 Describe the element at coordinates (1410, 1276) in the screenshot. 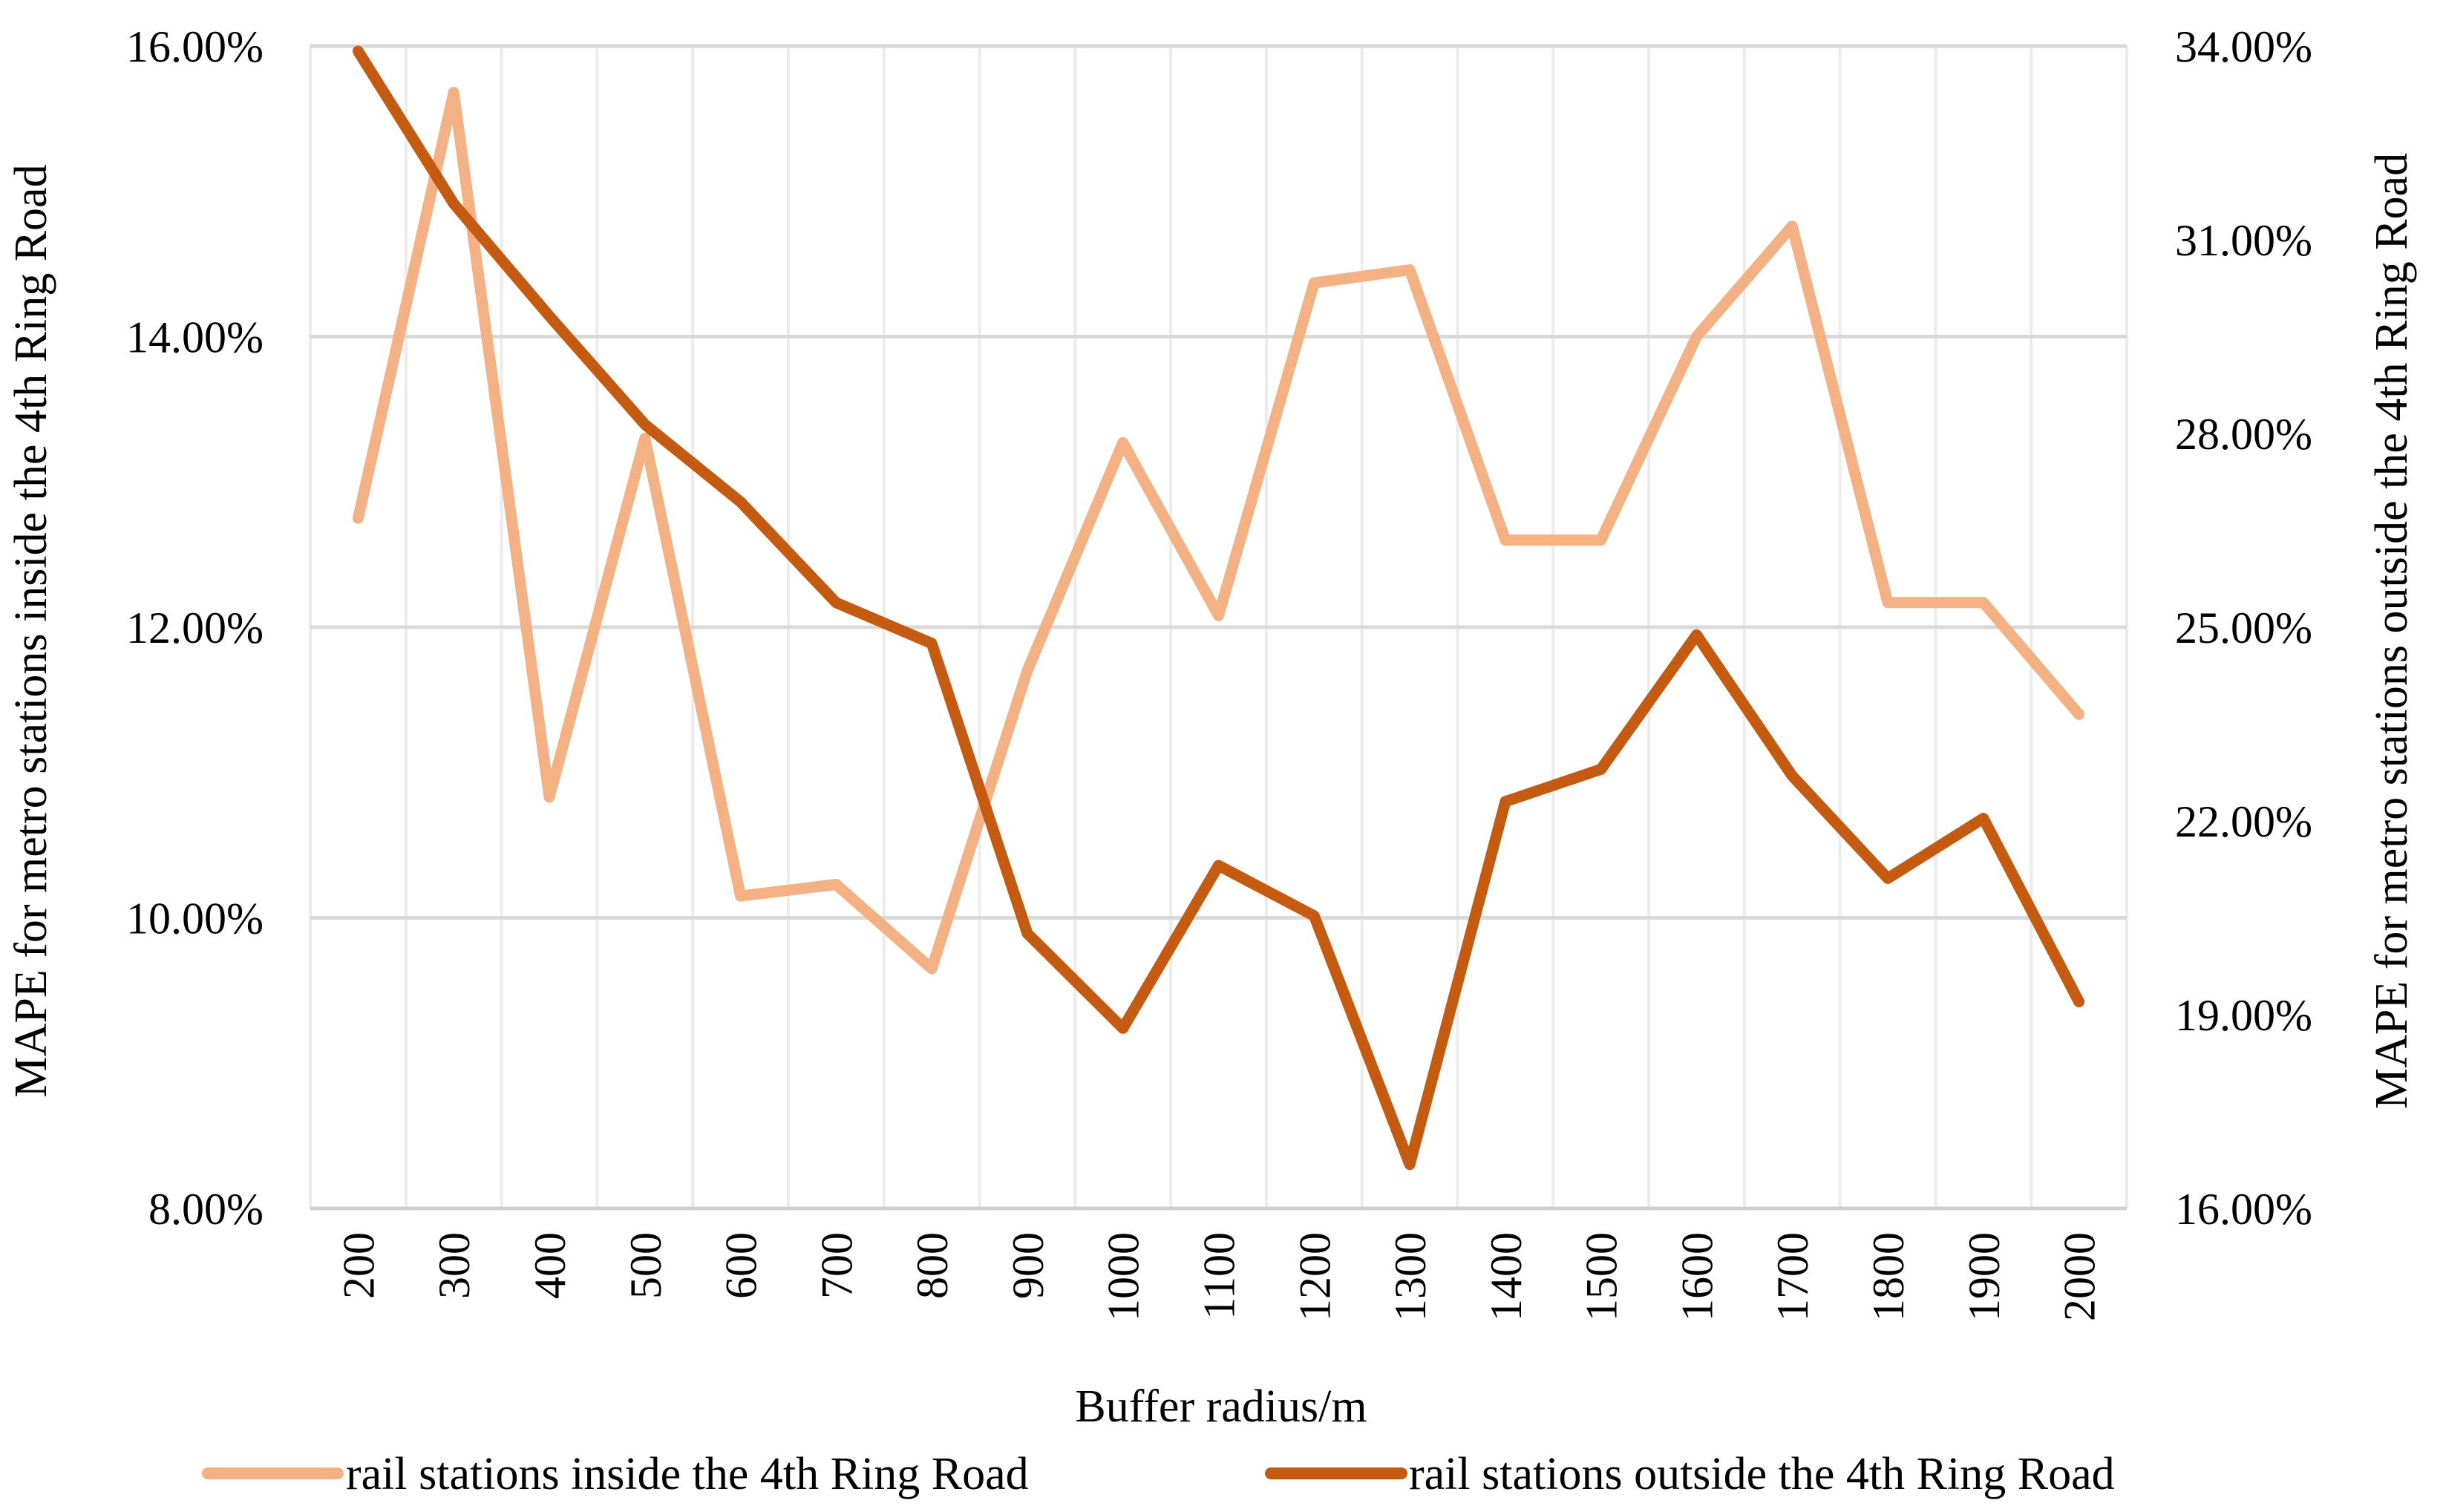

I see `x-tick-label: 1300` at that location.